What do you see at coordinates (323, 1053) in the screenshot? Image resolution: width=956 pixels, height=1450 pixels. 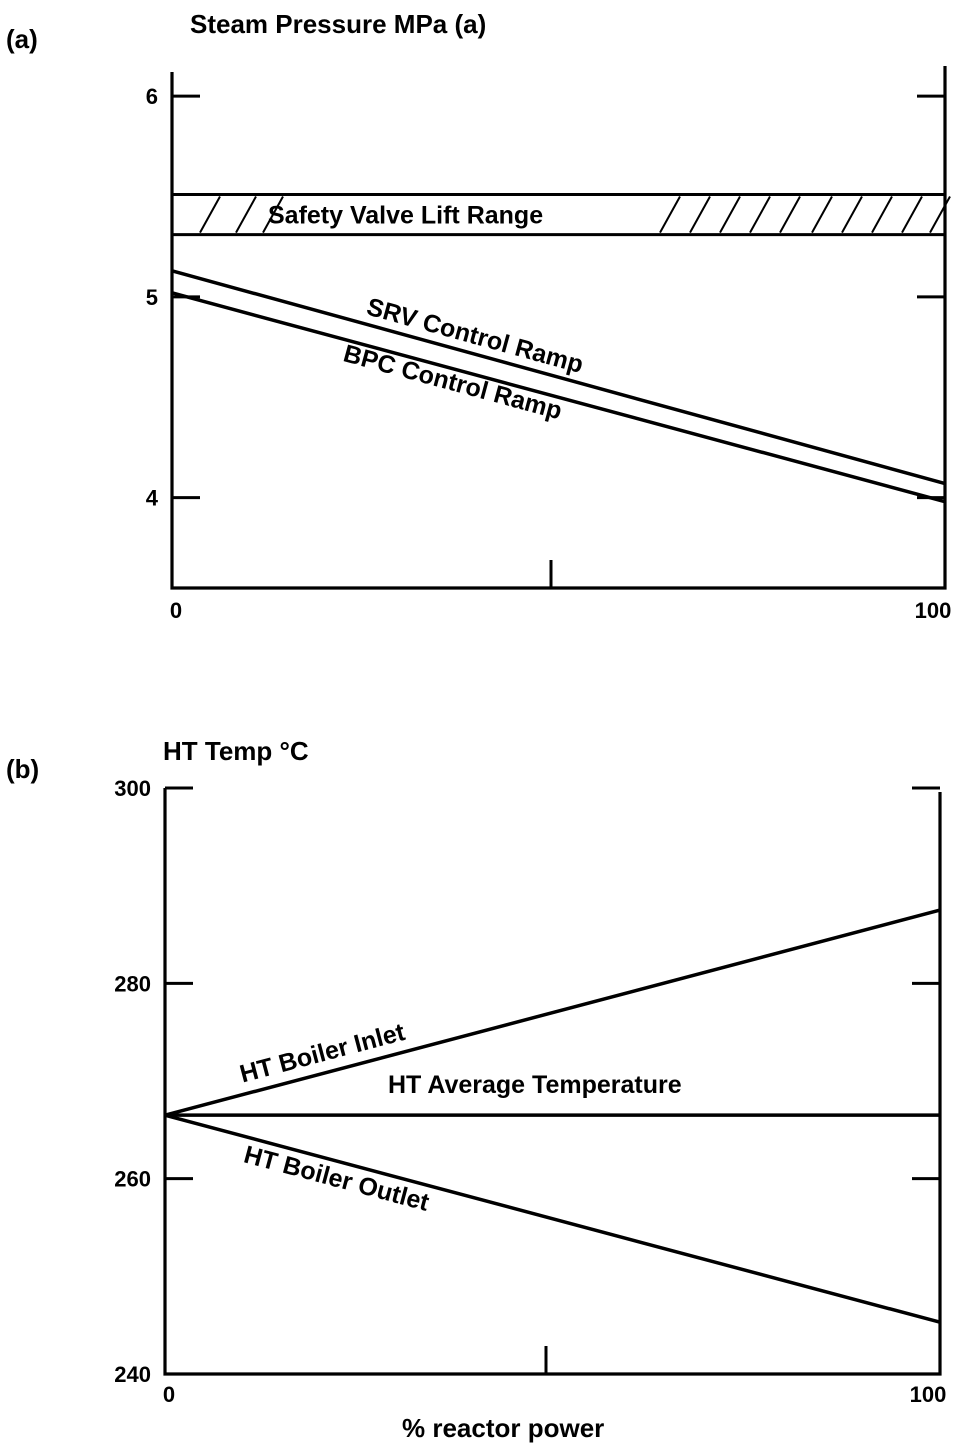 I see `ht-boiler-inlet-label: HT Boiler Inlet` at bounding box center [323, 1053].